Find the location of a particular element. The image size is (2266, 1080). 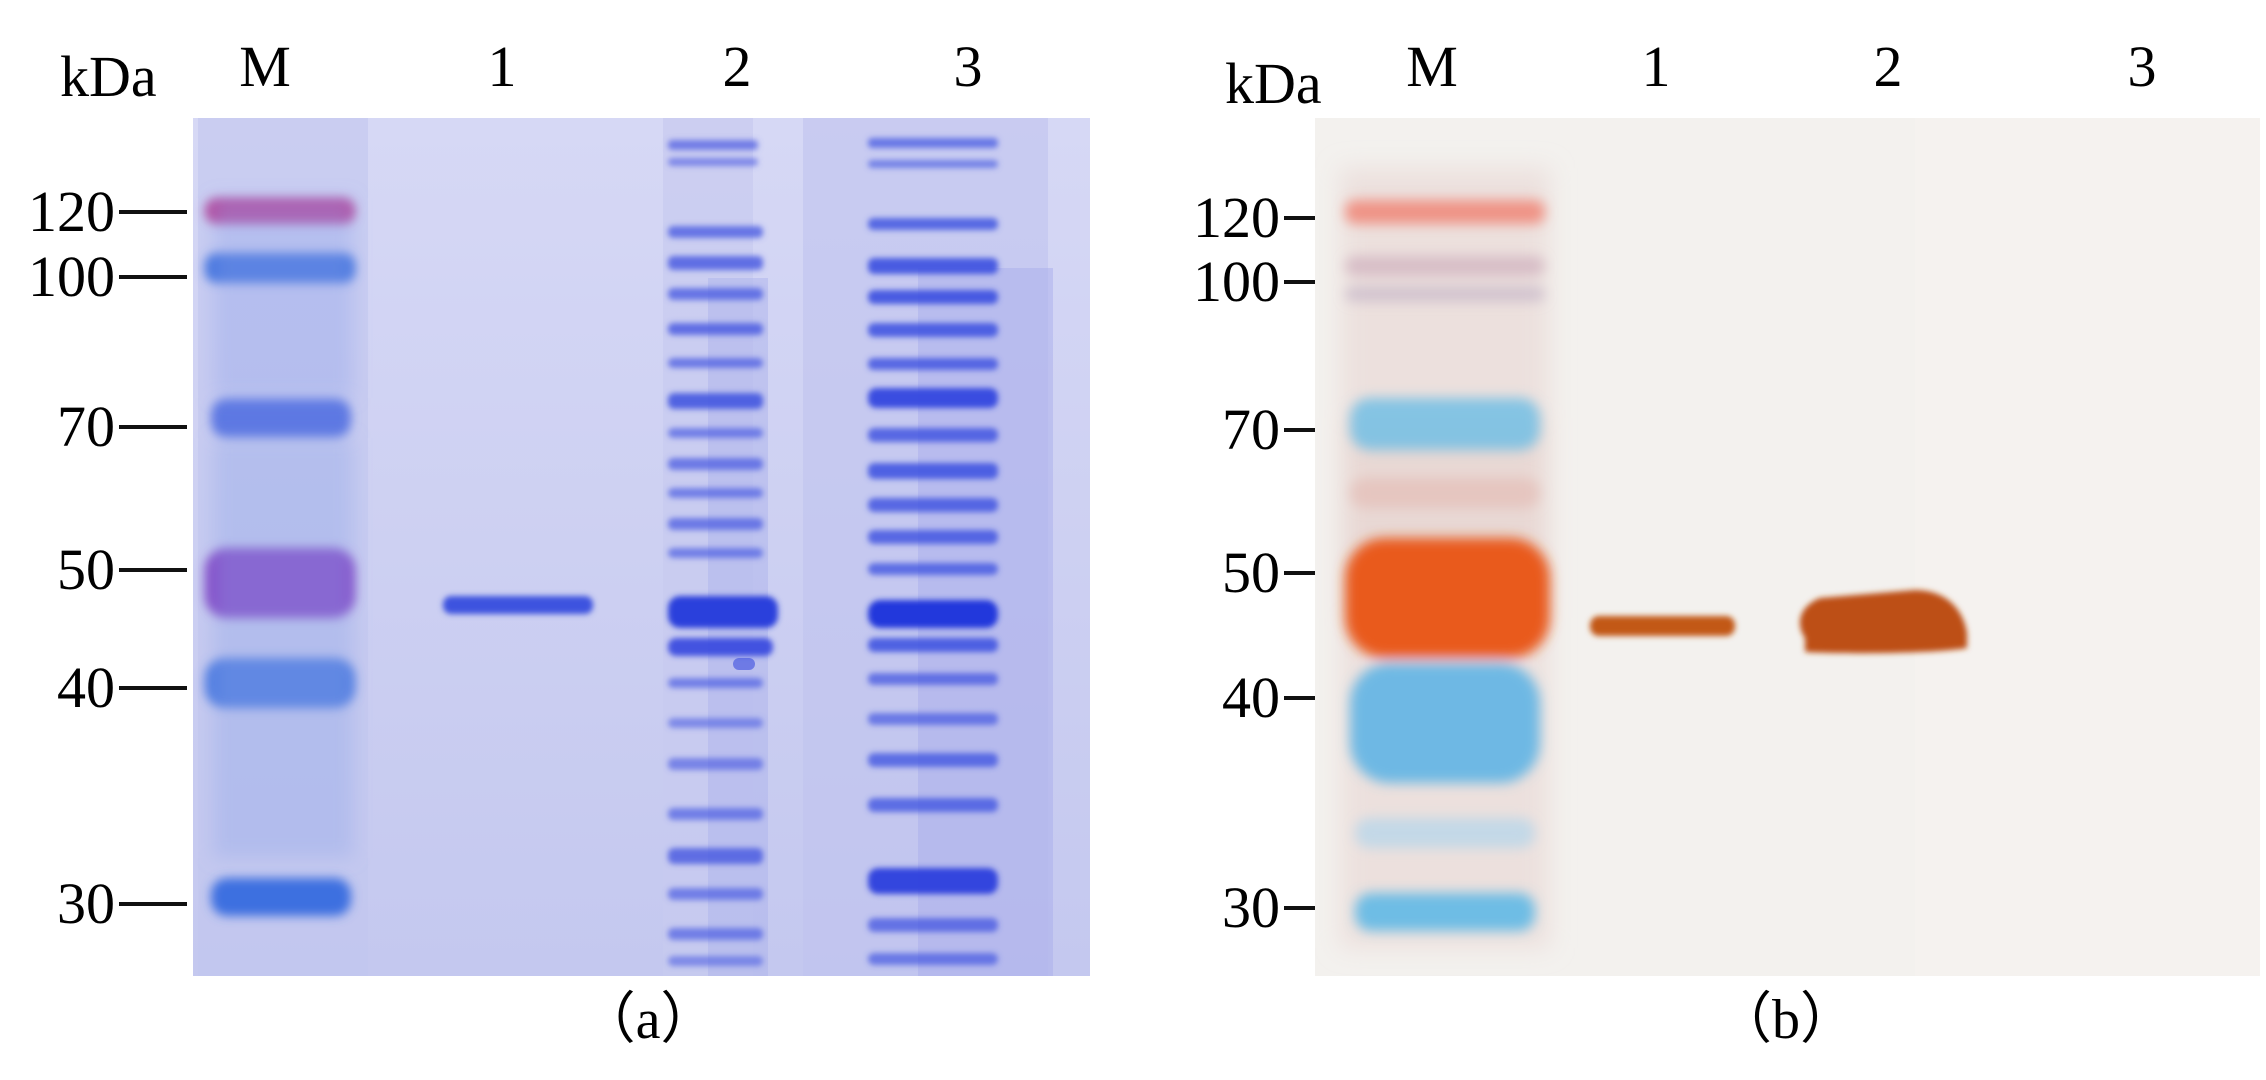

marker-70: 70 is located at coordinates (101, 427).